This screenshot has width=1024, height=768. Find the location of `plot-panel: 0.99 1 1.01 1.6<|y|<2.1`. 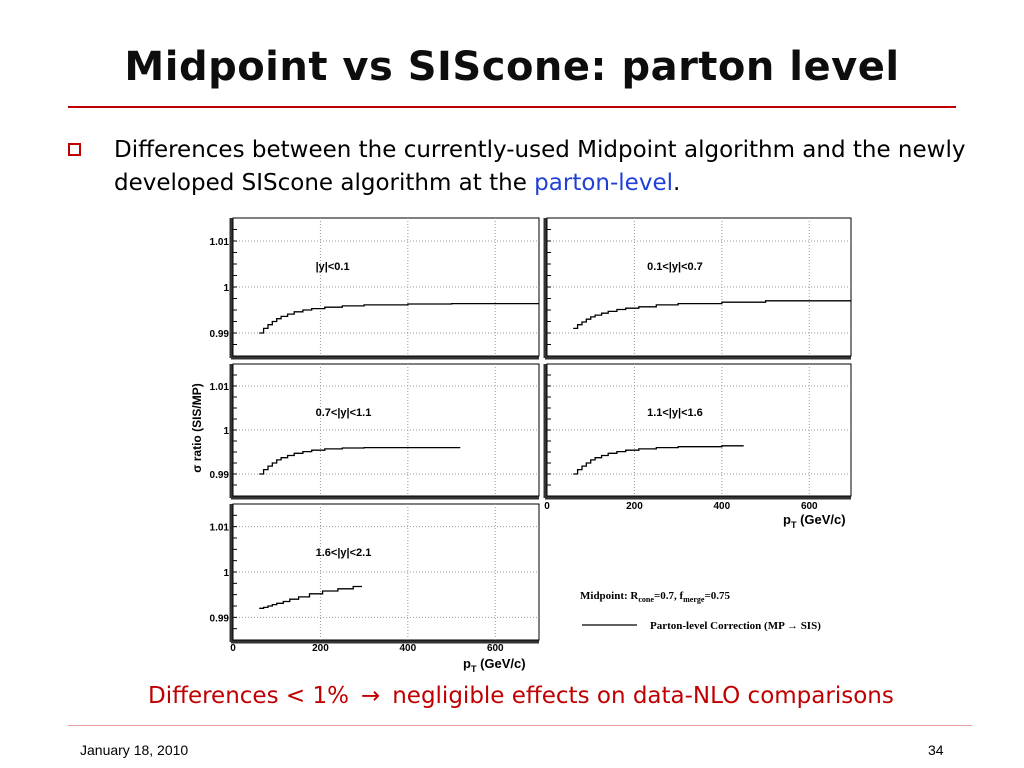

plot-panel: 0.99 1 1.01 1.6<|y|<2.1 is located at coordinates (375, 573).